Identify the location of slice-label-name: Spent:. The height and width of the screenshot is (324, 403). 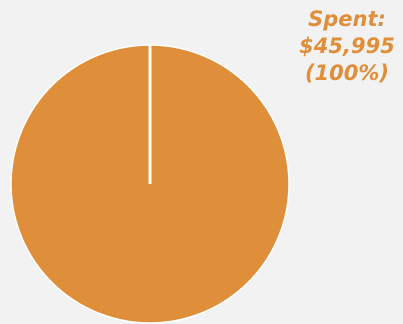
(347, 19).